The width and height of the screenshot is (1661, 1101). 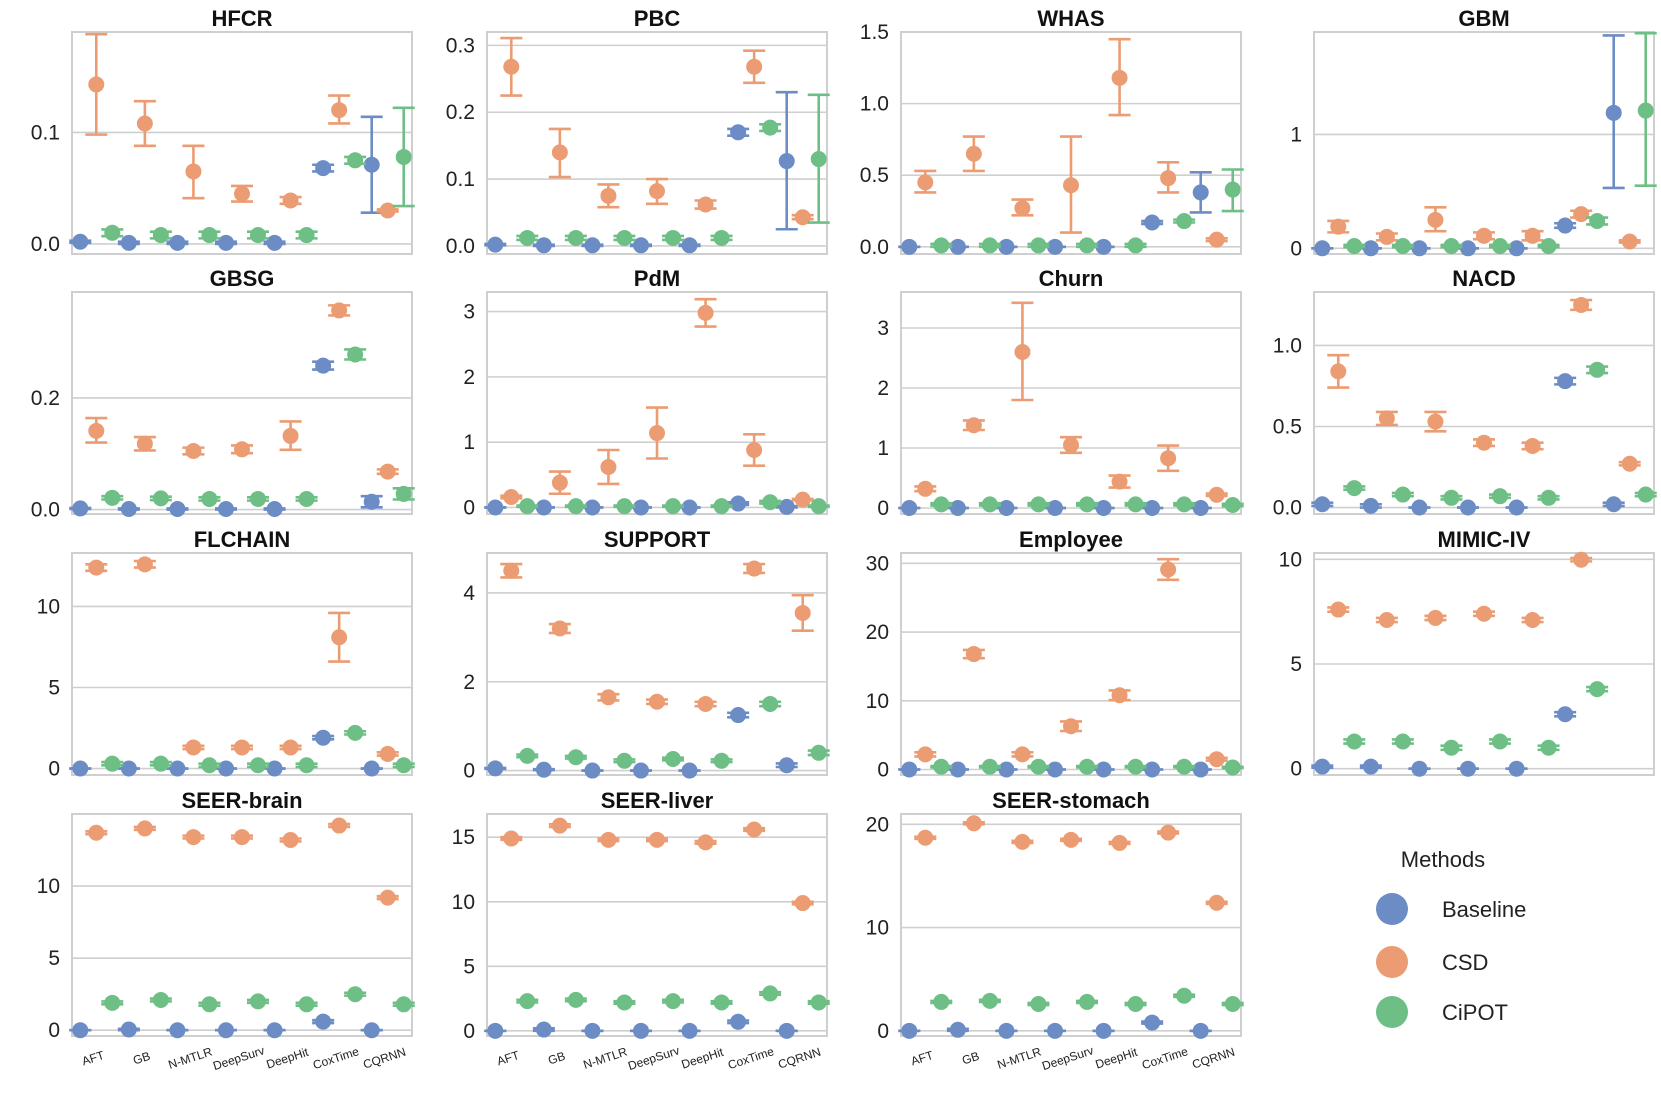 I want to click on subplot-title: SEER-liver, so click(x=657, y=800).